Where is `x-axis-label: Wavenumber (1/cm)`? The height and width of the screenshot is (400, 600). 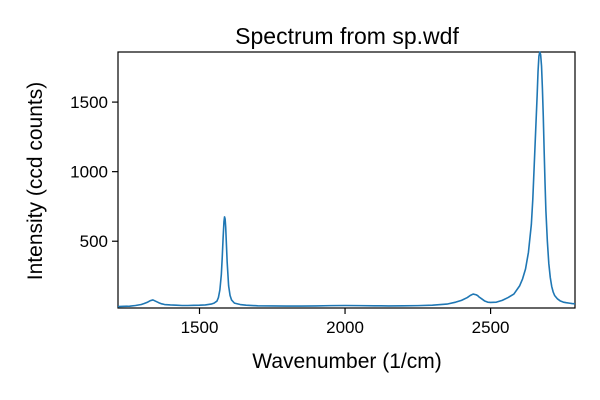
x-axis-label: Wavenumber (1/cm) is located at coordinates (346, 361).